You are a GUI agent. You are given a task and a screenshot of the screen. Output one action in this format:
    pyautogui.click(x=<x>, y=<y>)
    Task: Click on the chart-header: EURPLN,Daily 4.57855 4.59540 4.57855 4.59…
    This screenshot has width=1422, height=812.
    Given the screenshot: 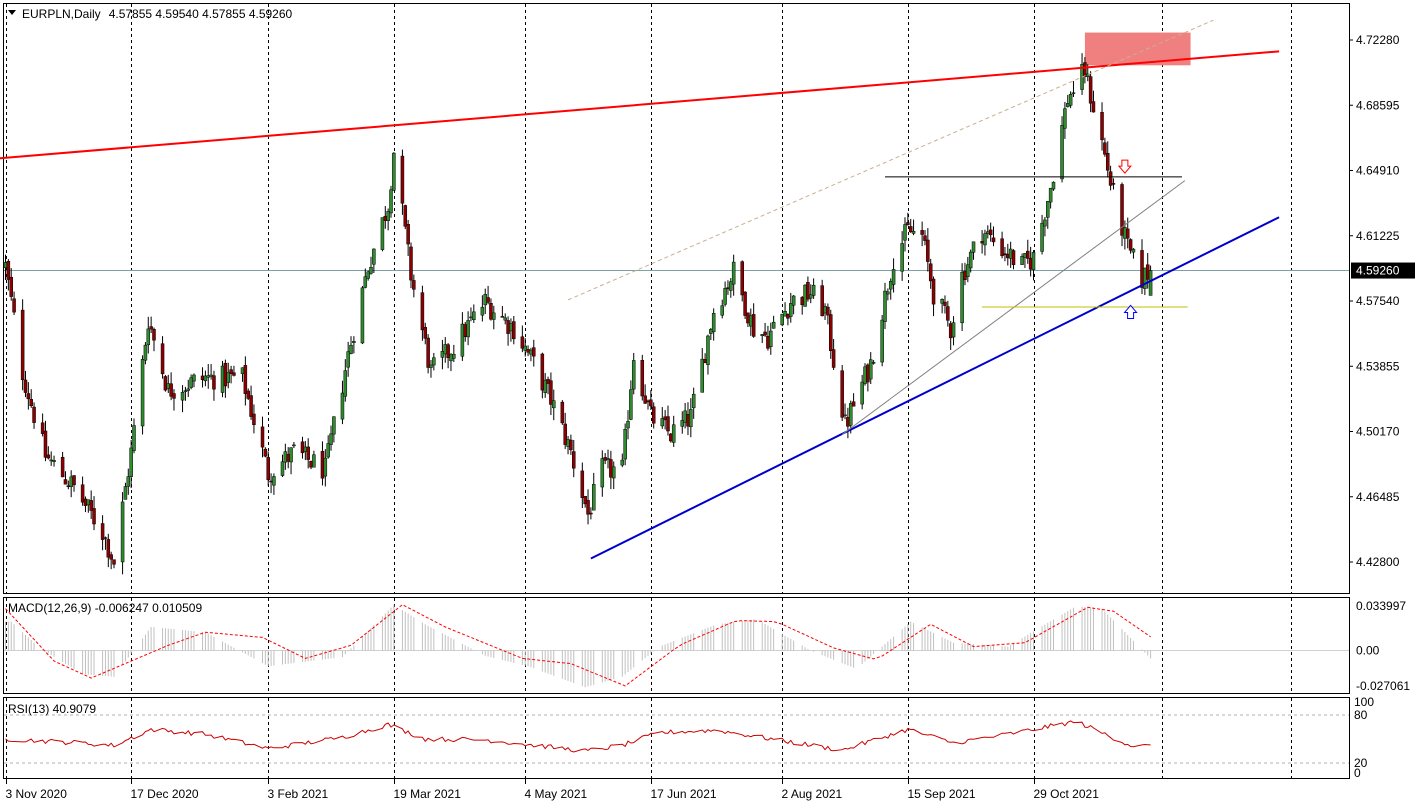 What is the action you would take?
    pyautogui.click(x=157, y=14)
    